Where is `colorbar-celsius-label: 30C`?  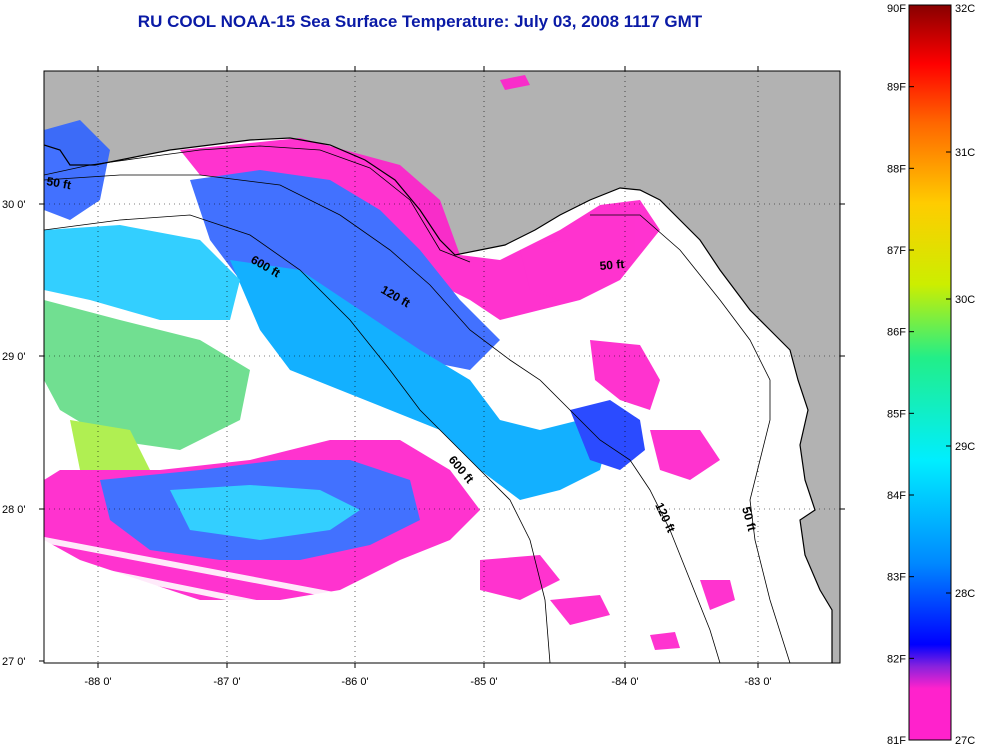
colorbar-celsius-label: 30C is located at coordinates (965, 300).